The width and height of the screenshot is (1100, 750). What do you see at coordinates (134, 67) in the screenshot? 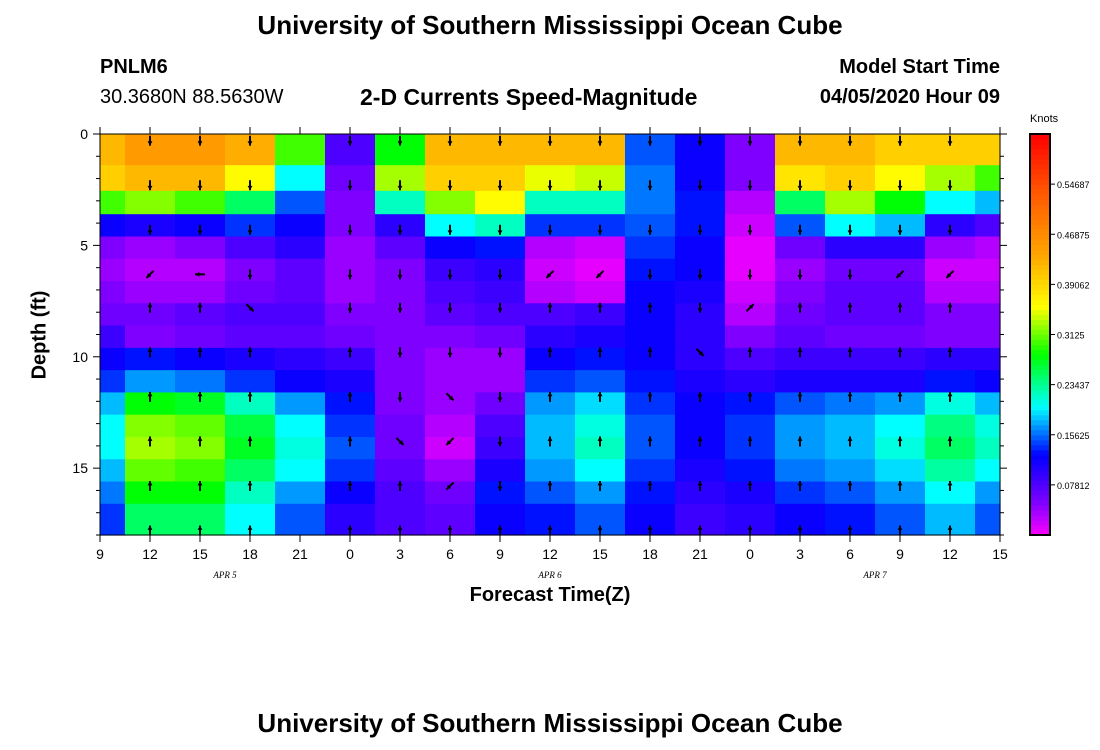
I see `station-id: PNLM6` at bounding box center [134, 67].